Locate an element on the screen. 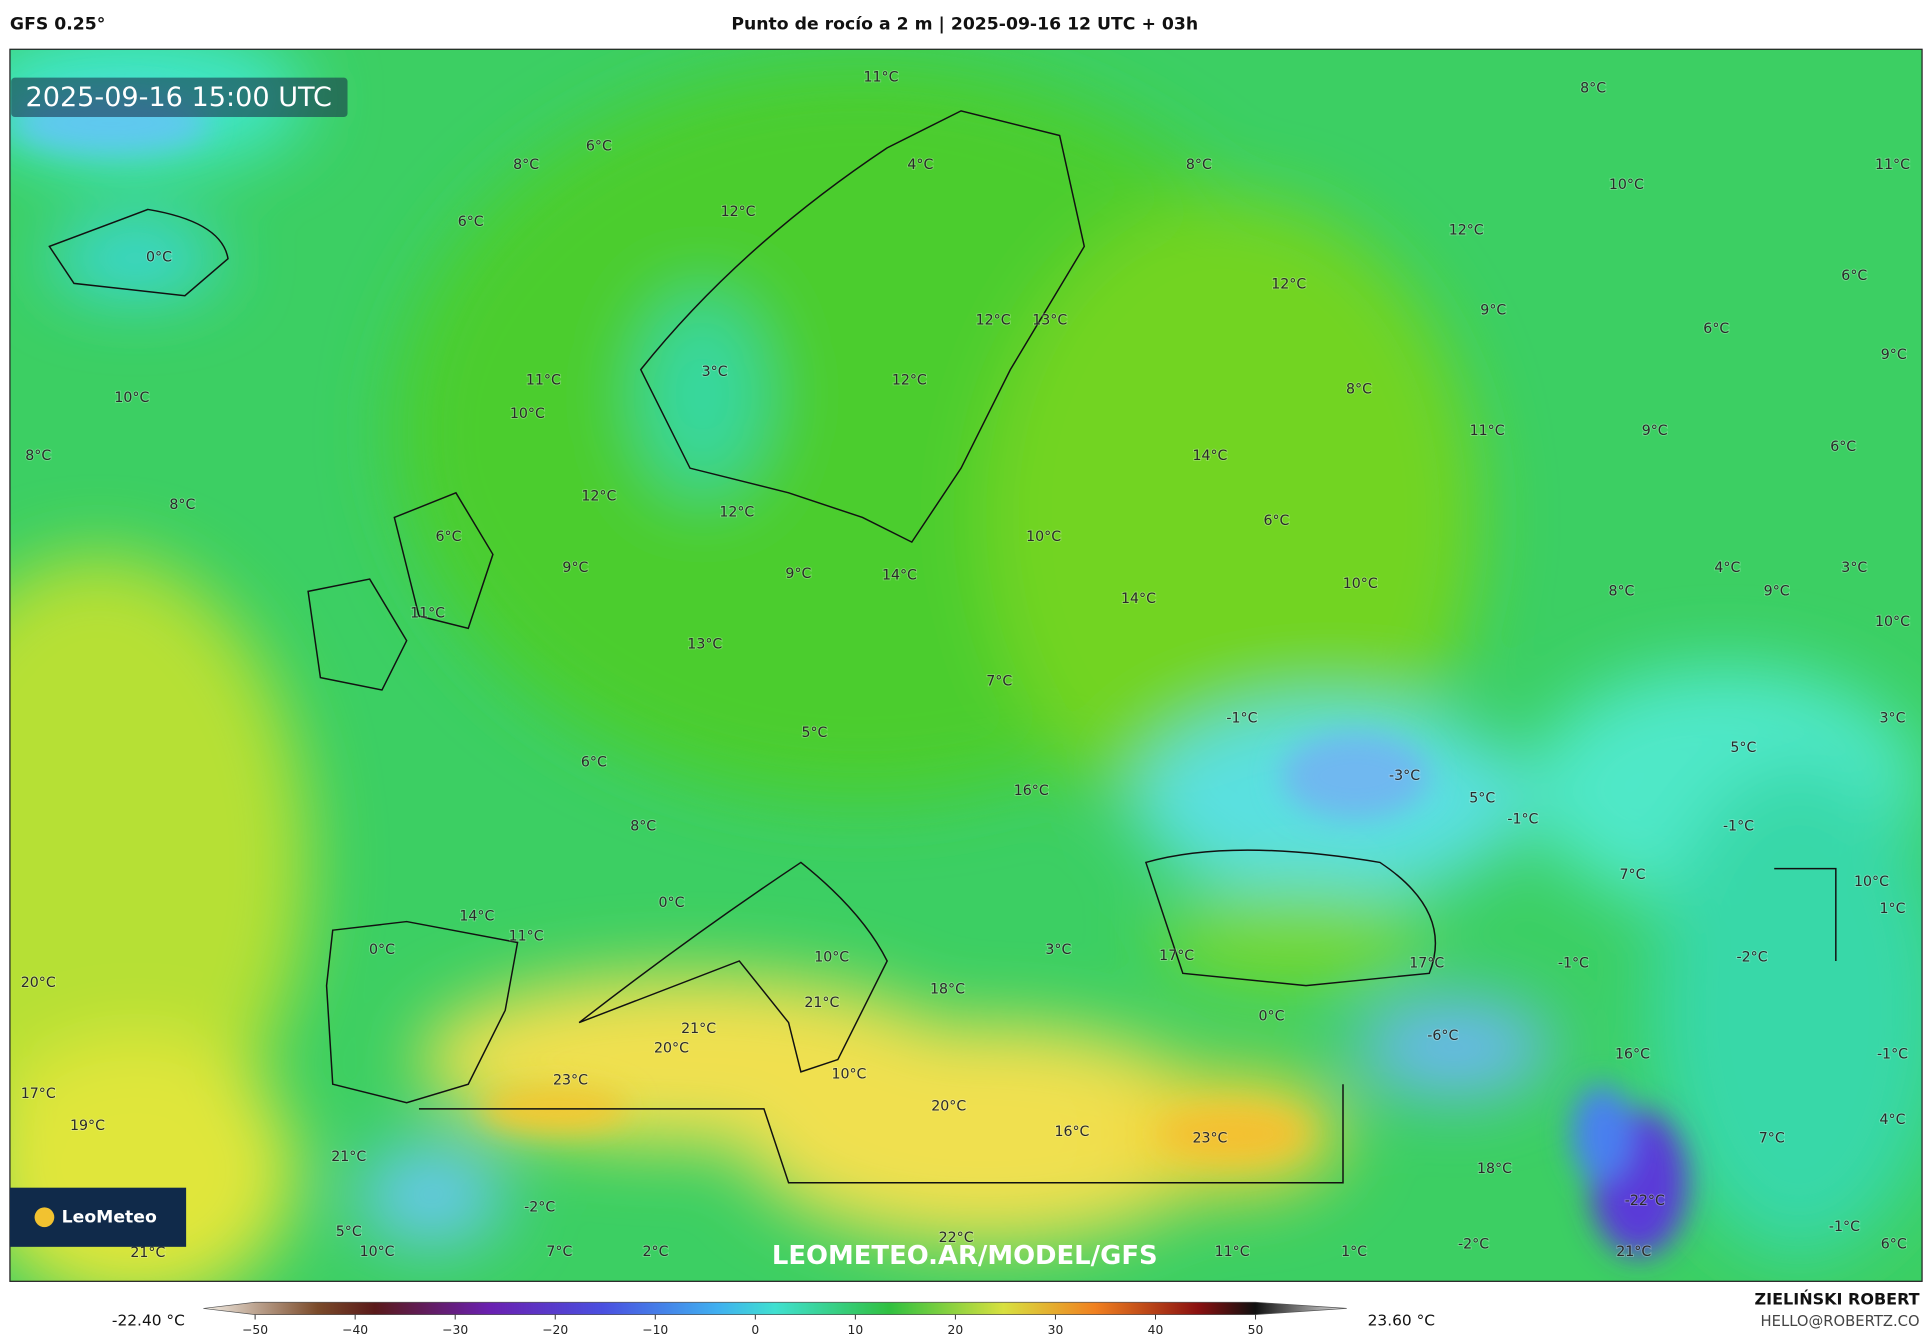 The image size is (1932, 1338). colorbar-tick-label: −20 is located at coordinates (555, 1330).